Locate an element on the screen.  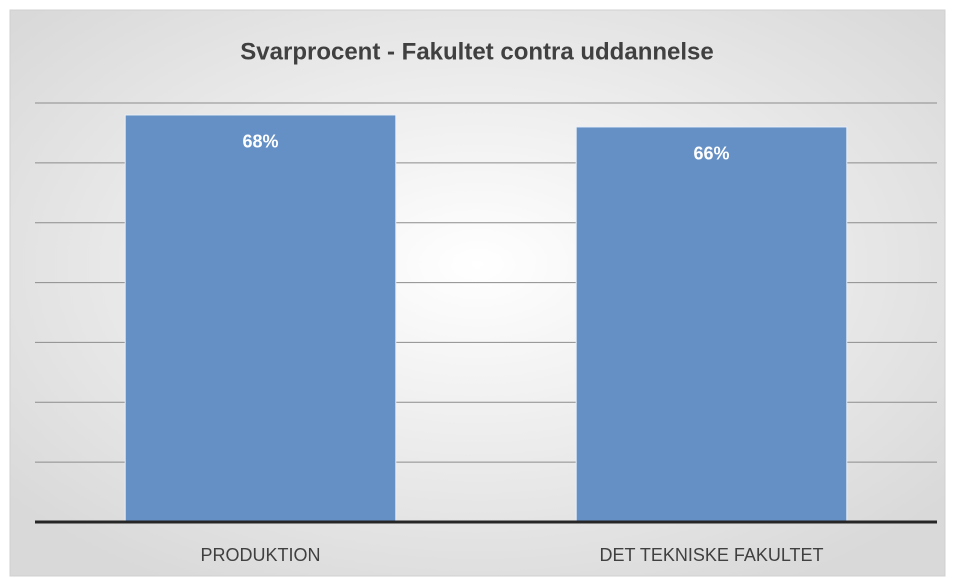
data-label: 66% is located at coordinates (711, 154).